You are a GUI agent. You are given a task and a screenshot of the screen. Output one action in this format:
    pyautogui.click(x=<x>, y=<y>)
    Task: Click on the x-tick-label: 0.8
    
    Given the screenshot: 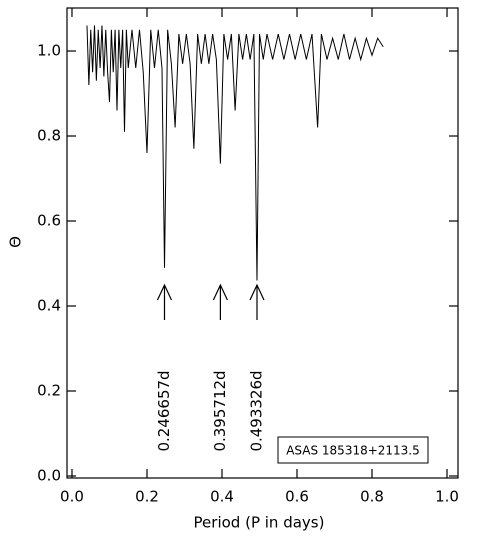 What is the action you would take?
    pyautogui.click(x=372, y=497)
    